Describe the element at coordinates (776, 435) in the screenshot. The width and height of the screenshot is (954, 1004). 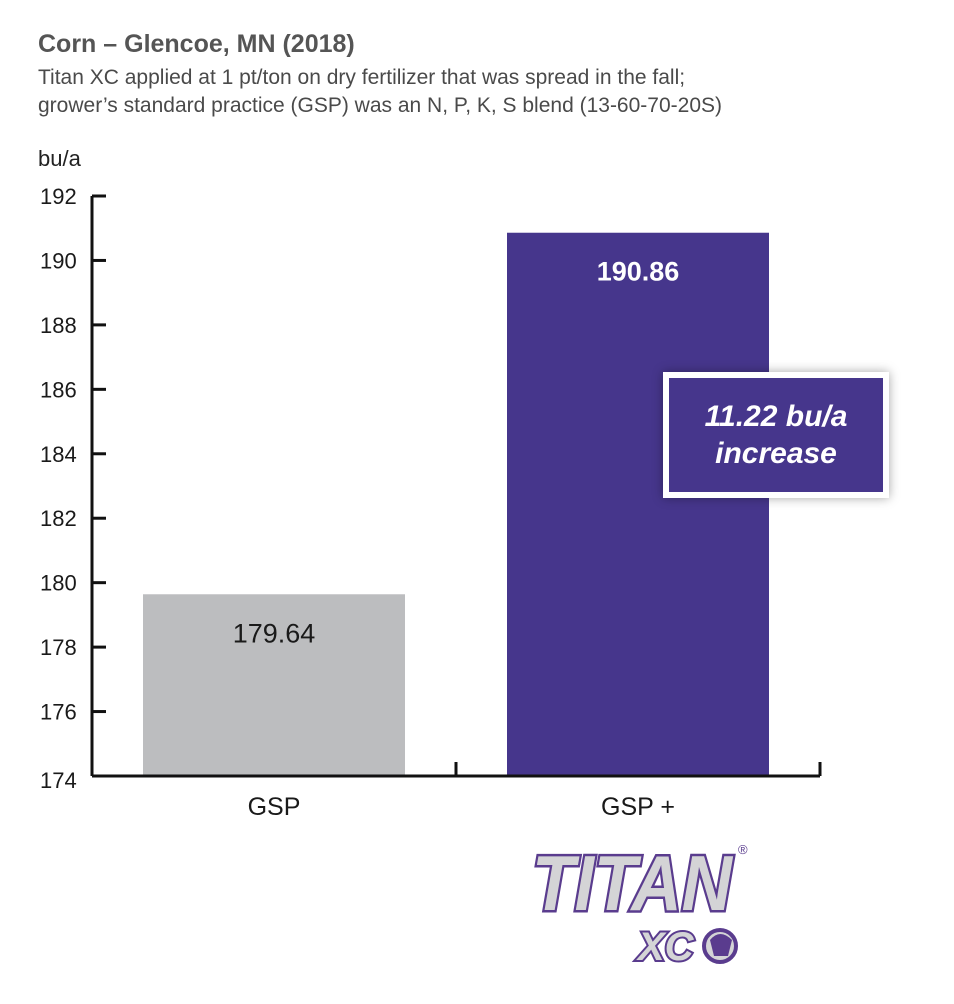
I see `increase-callout: 11.22 bu/a increase` at that location.